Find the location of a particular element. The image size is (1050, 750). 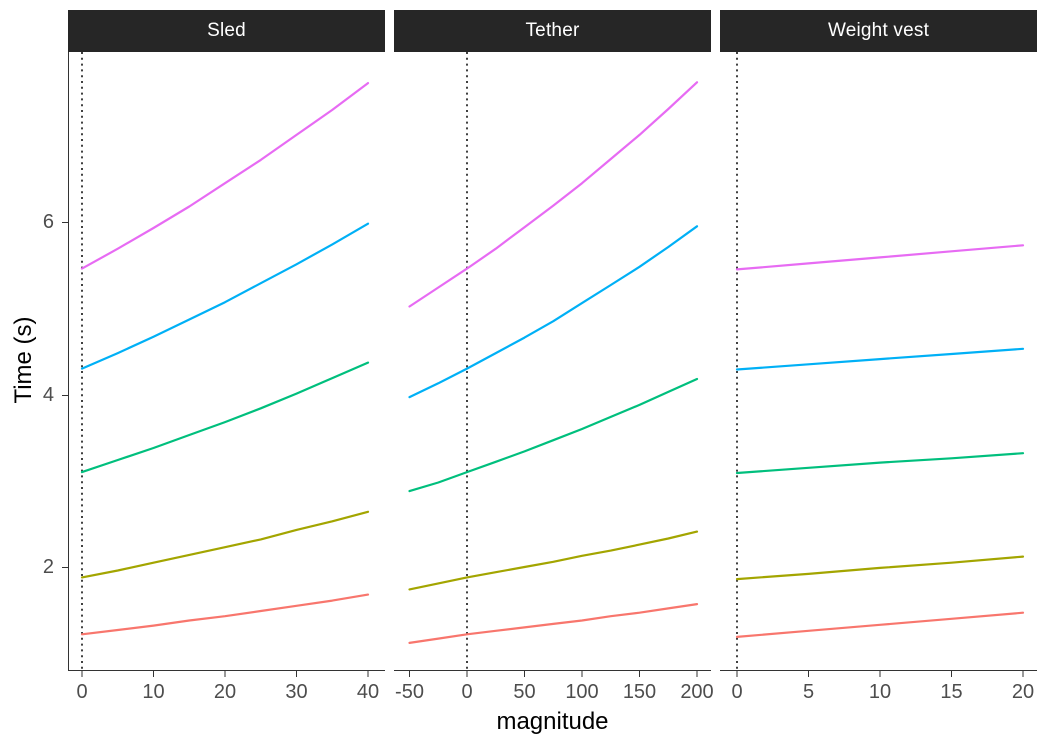

y-tick-label: 2 is located at coordinates (48, 567).